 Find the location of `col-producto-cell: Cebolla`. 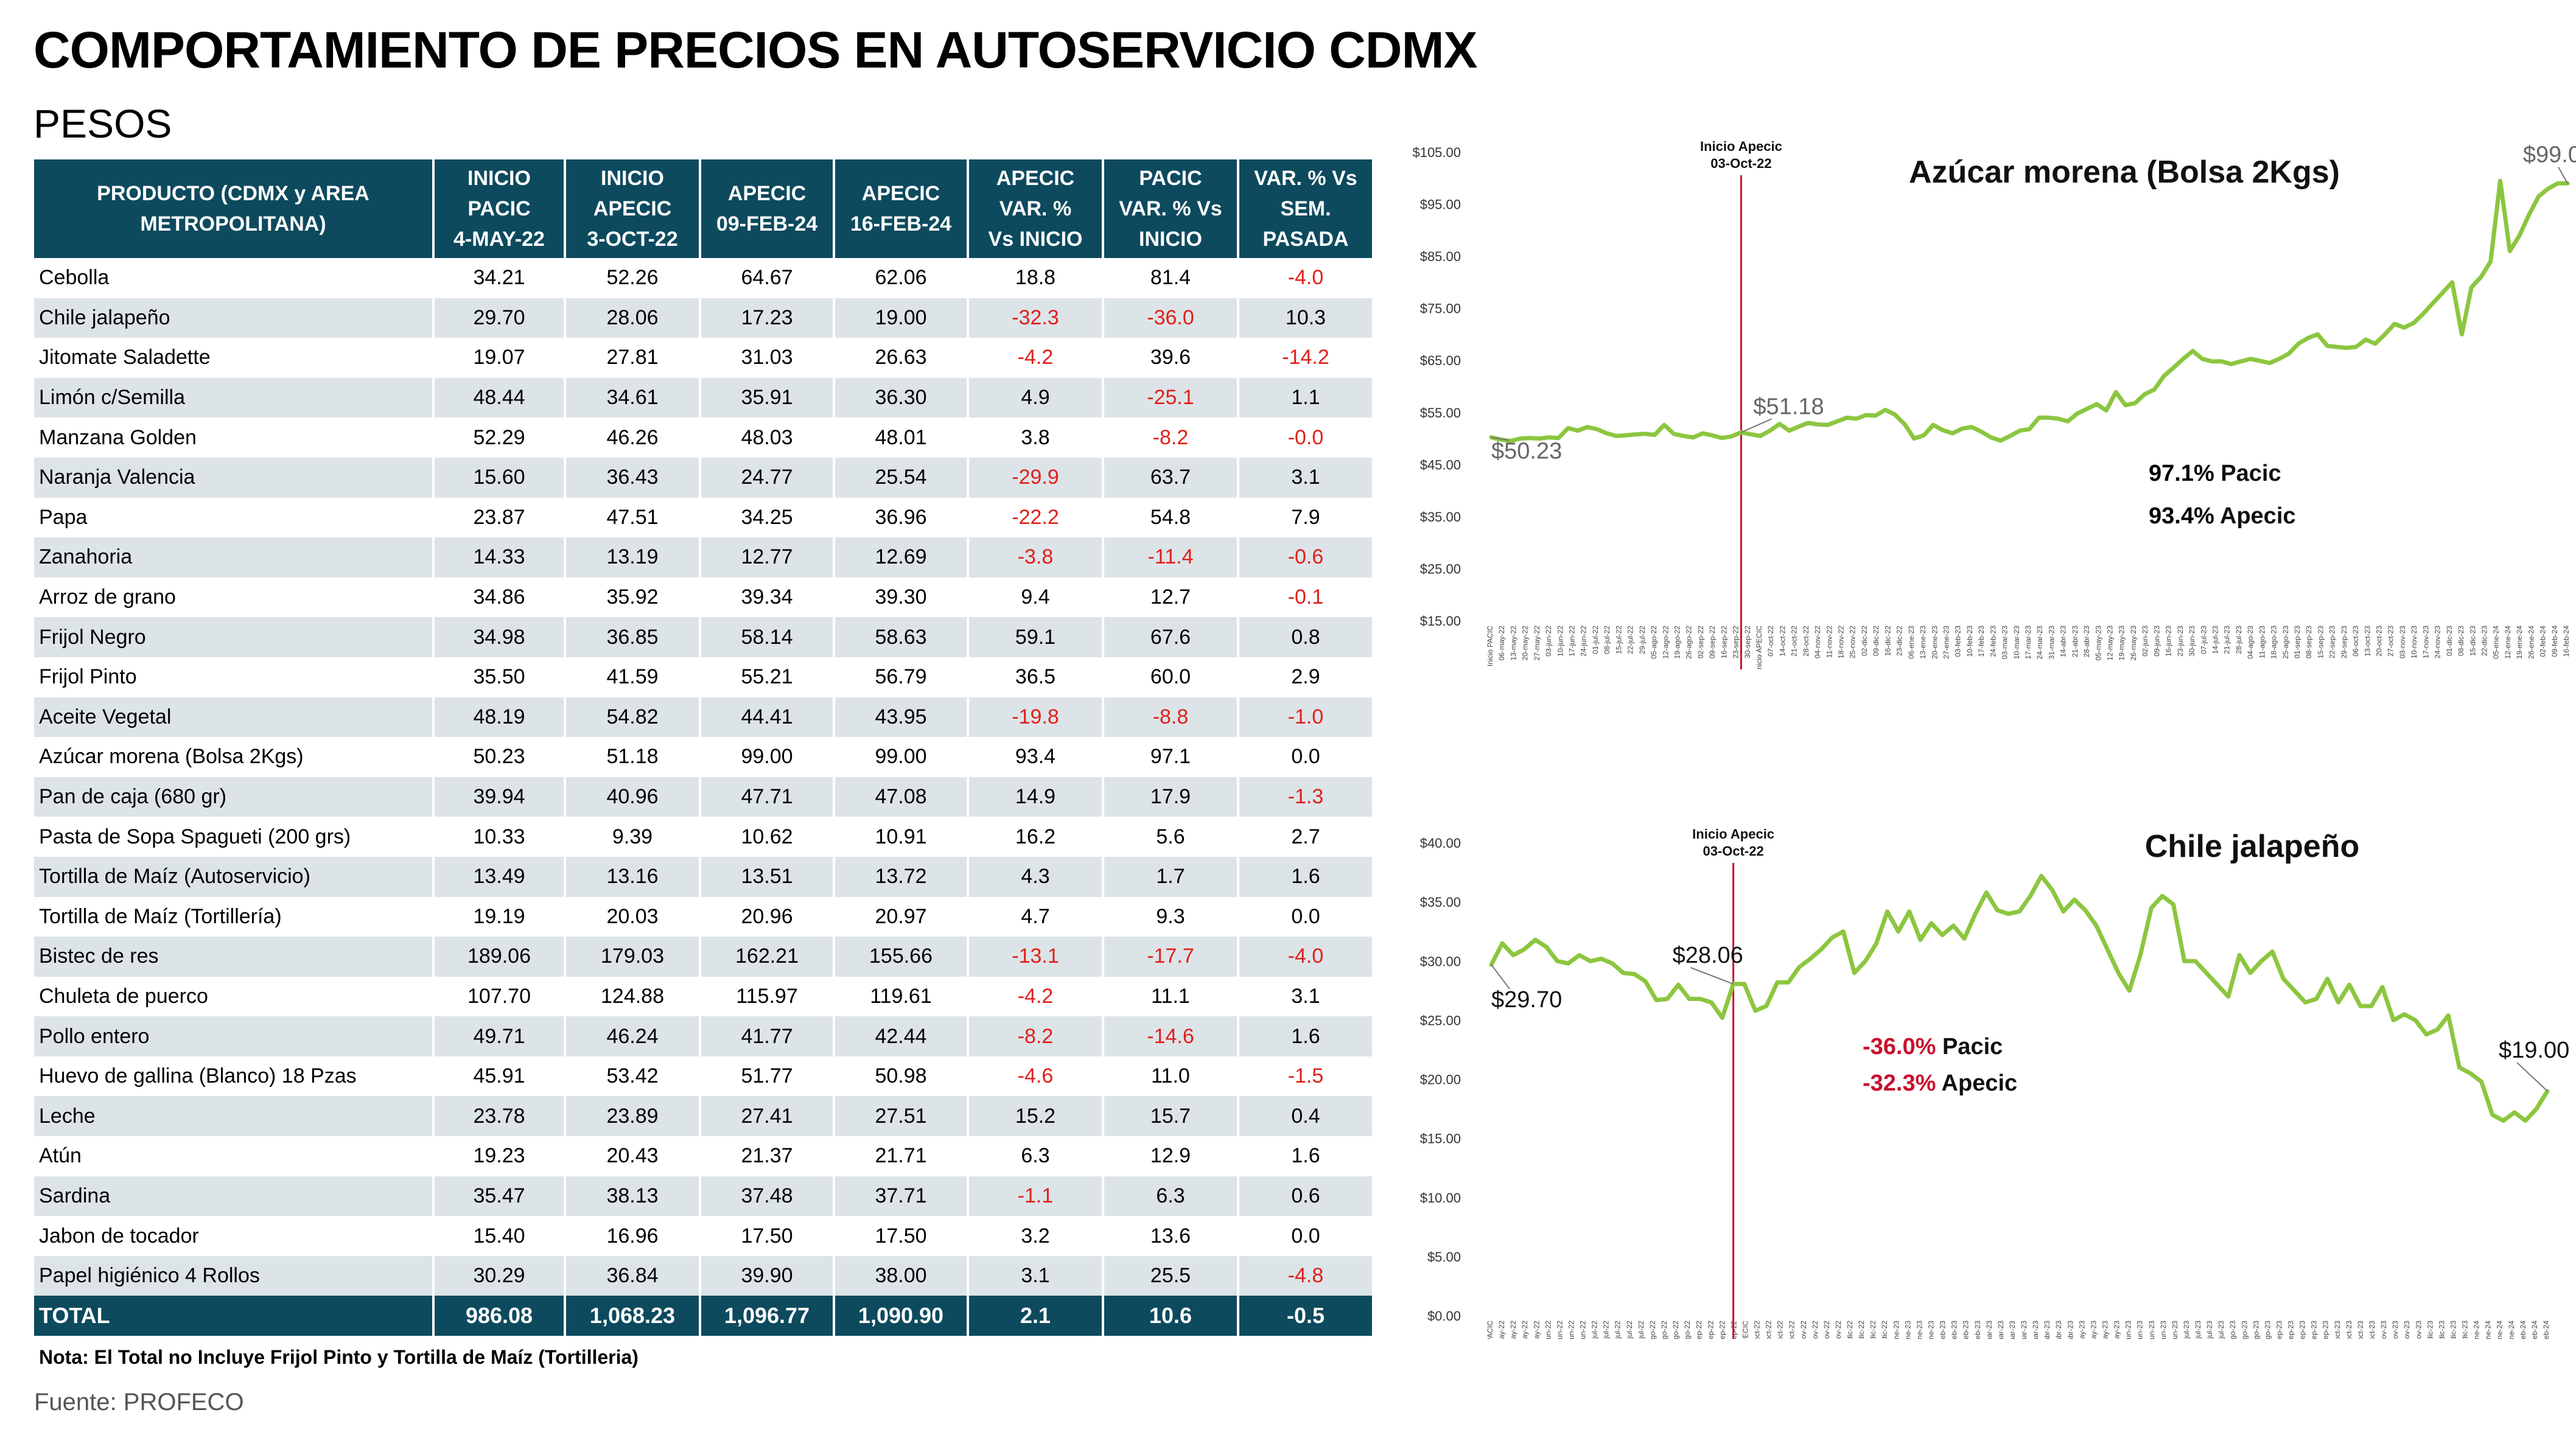

col-producto-cell: Cebolla is located at coordinates (235, 278).